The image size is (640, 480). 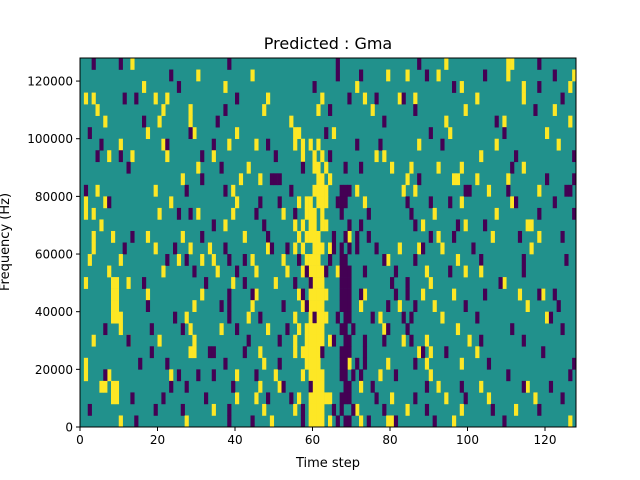 I want to click on x-tick-label: 0, so click(x=80, y=440).